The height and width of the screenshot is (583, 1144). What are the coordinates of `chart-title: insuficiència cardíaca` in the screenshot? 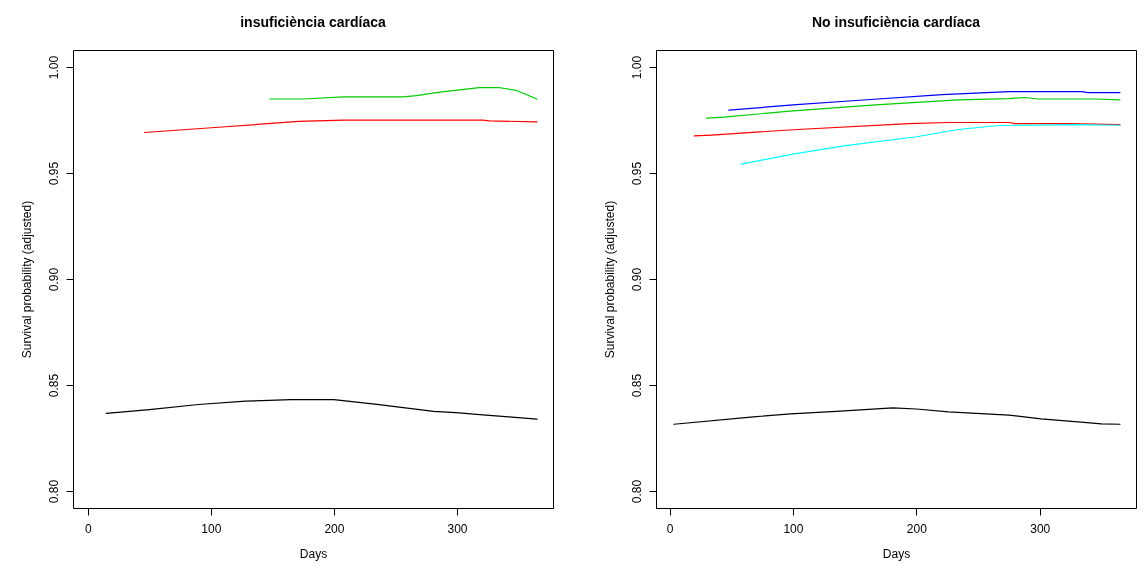 It's located at (313, 22).